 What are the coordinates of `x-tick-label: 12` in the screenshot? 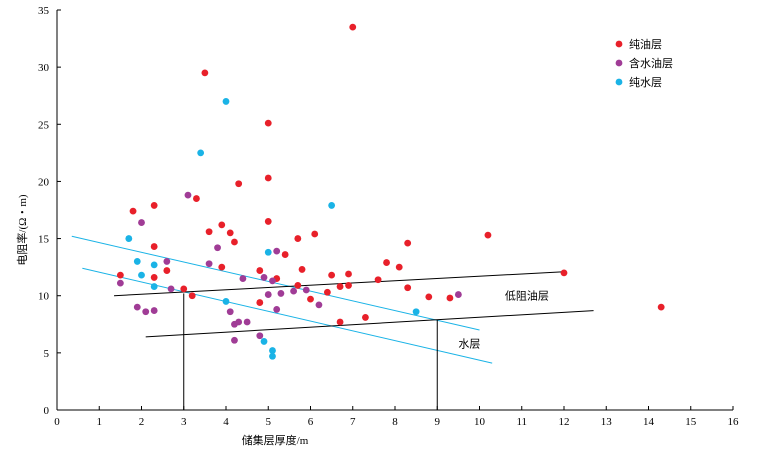 It's located at (564, 422).